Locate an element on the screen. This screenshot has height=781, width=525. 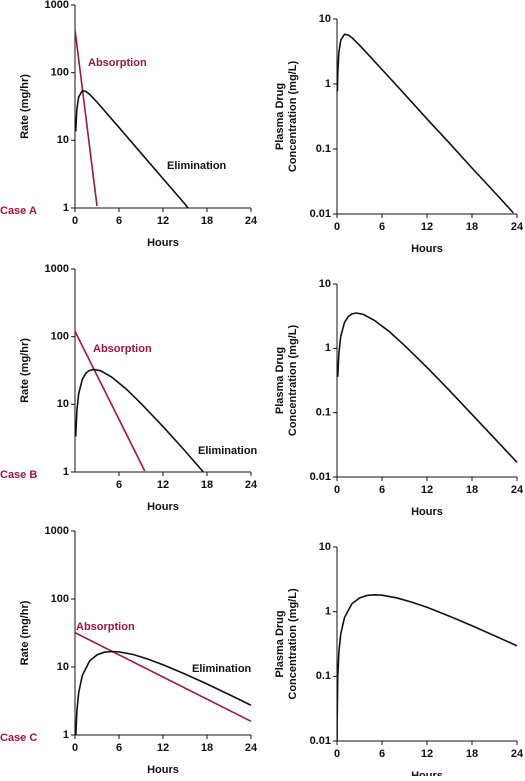
case-label: Case B is located at coordinates (18, 475).